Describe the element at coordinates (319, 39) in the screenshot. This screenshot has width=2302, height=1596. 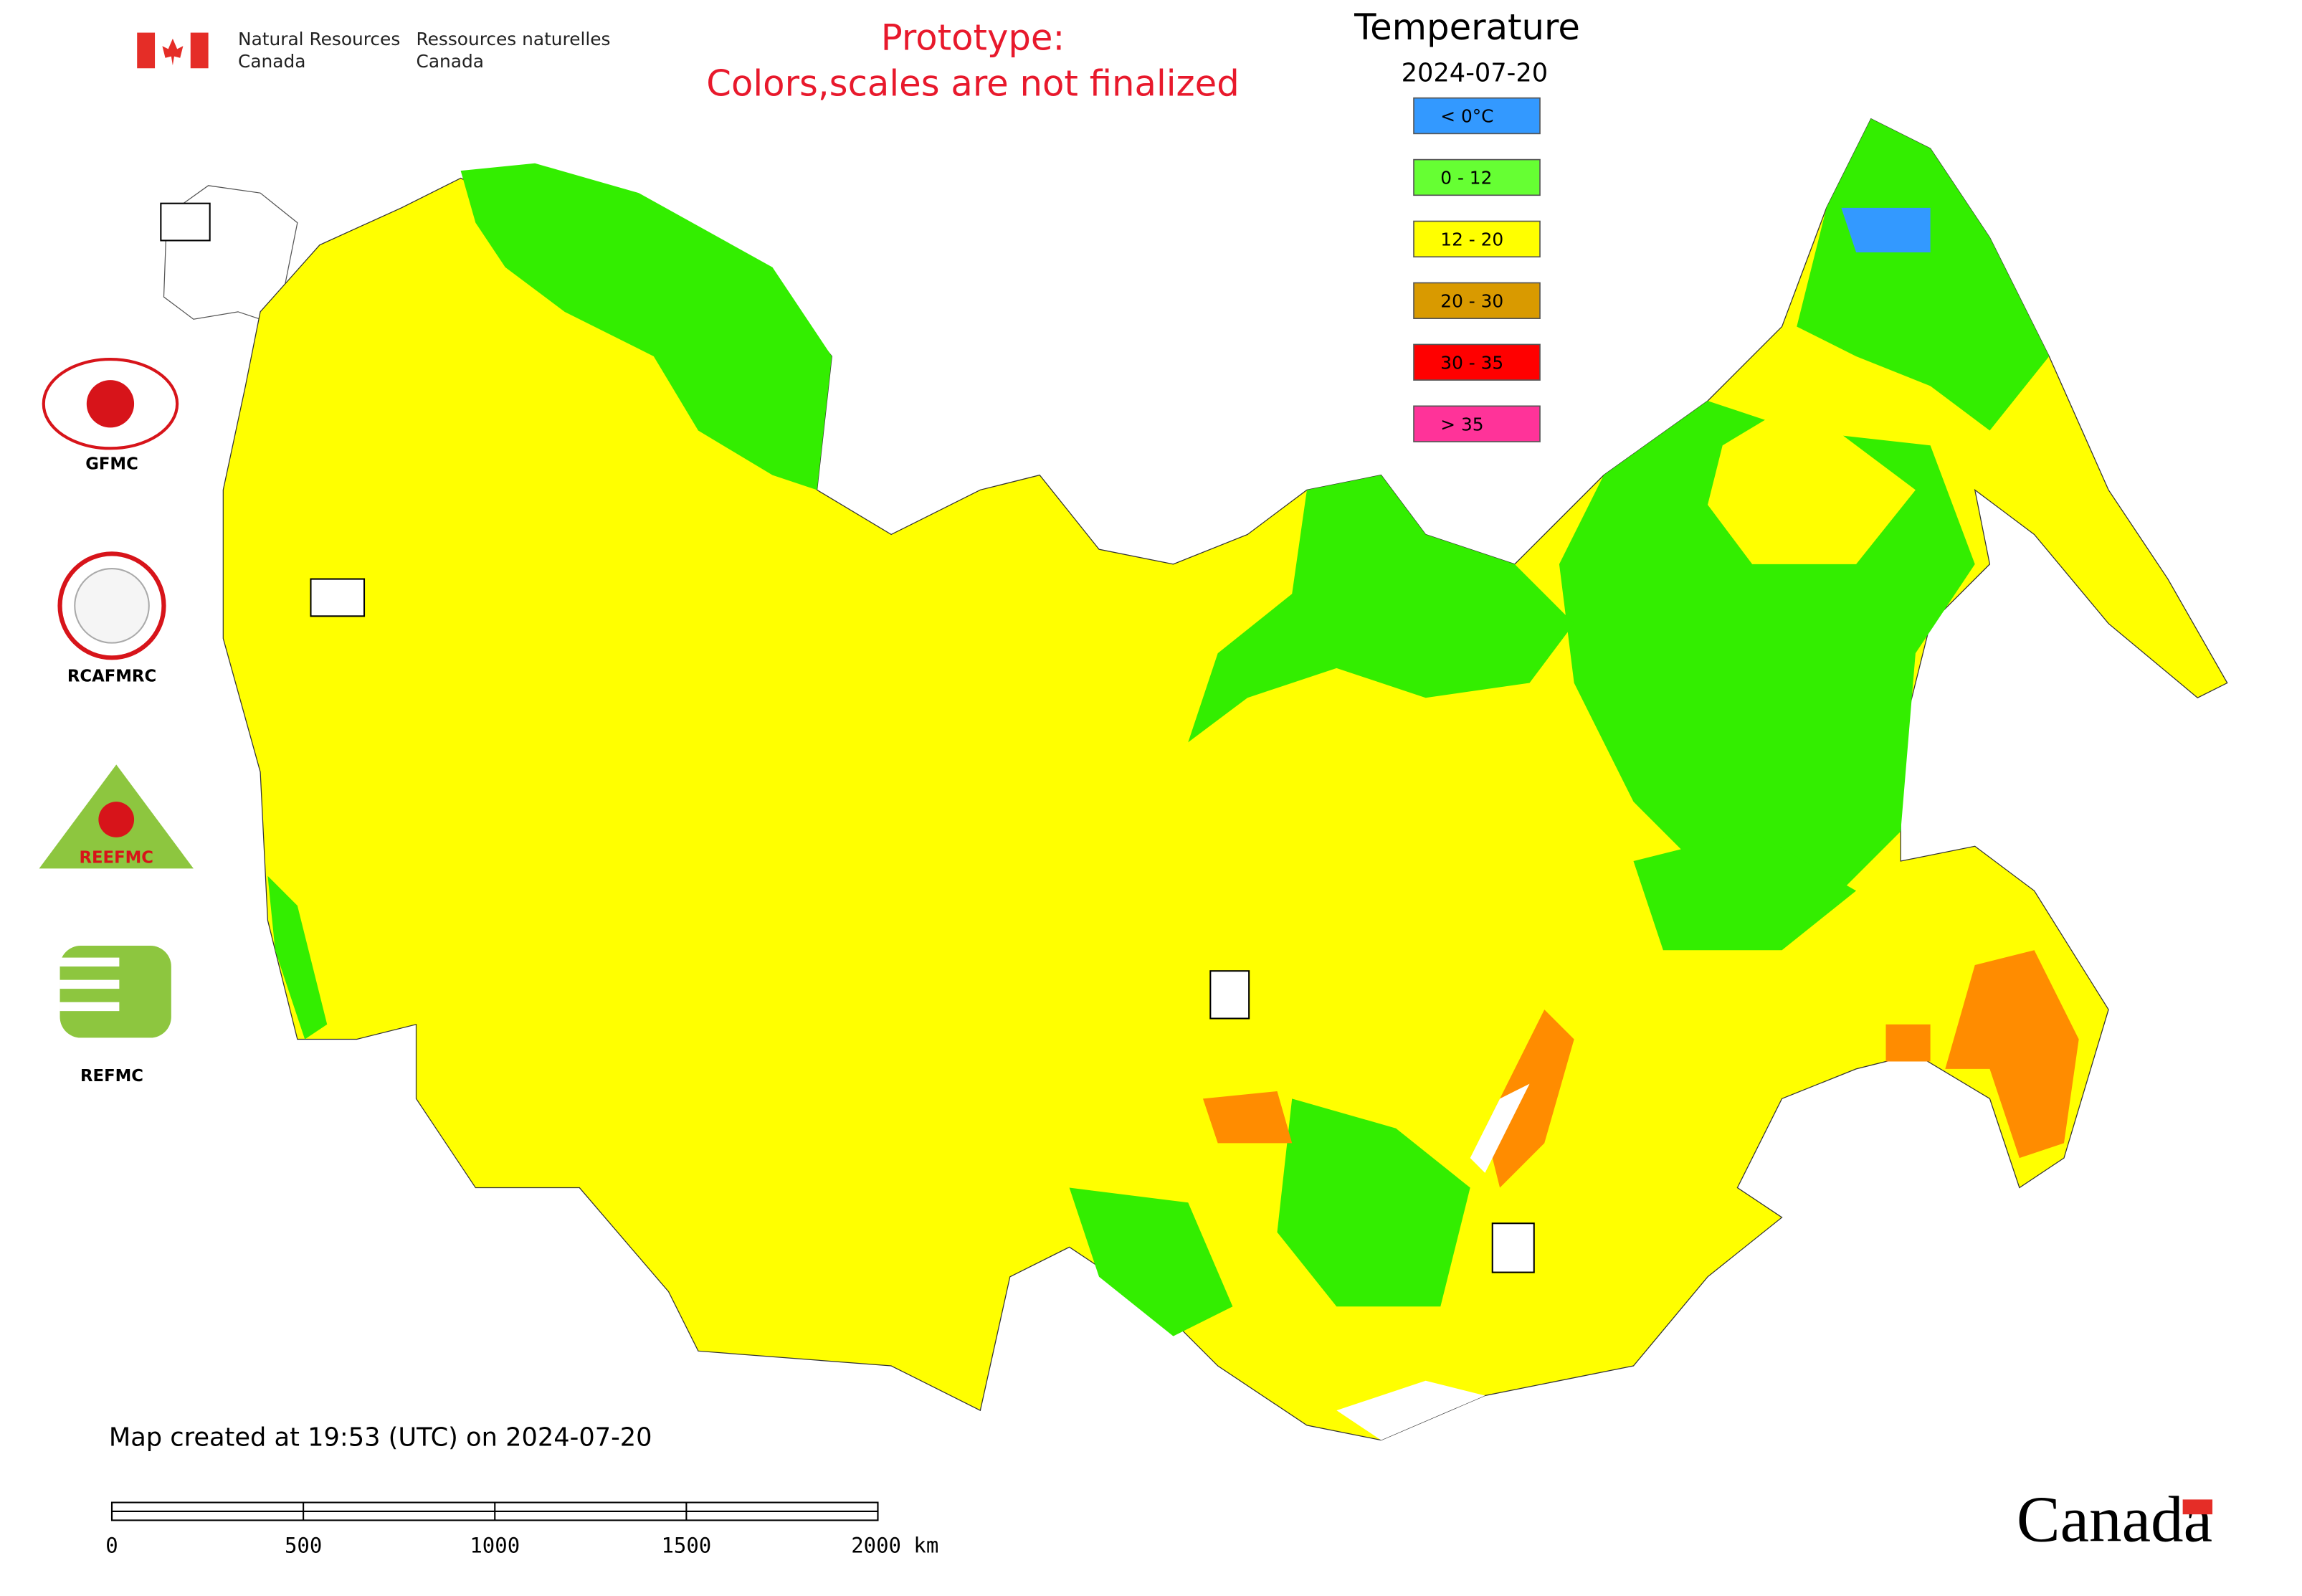
I see `agency-en: Natural Resources` at that location.